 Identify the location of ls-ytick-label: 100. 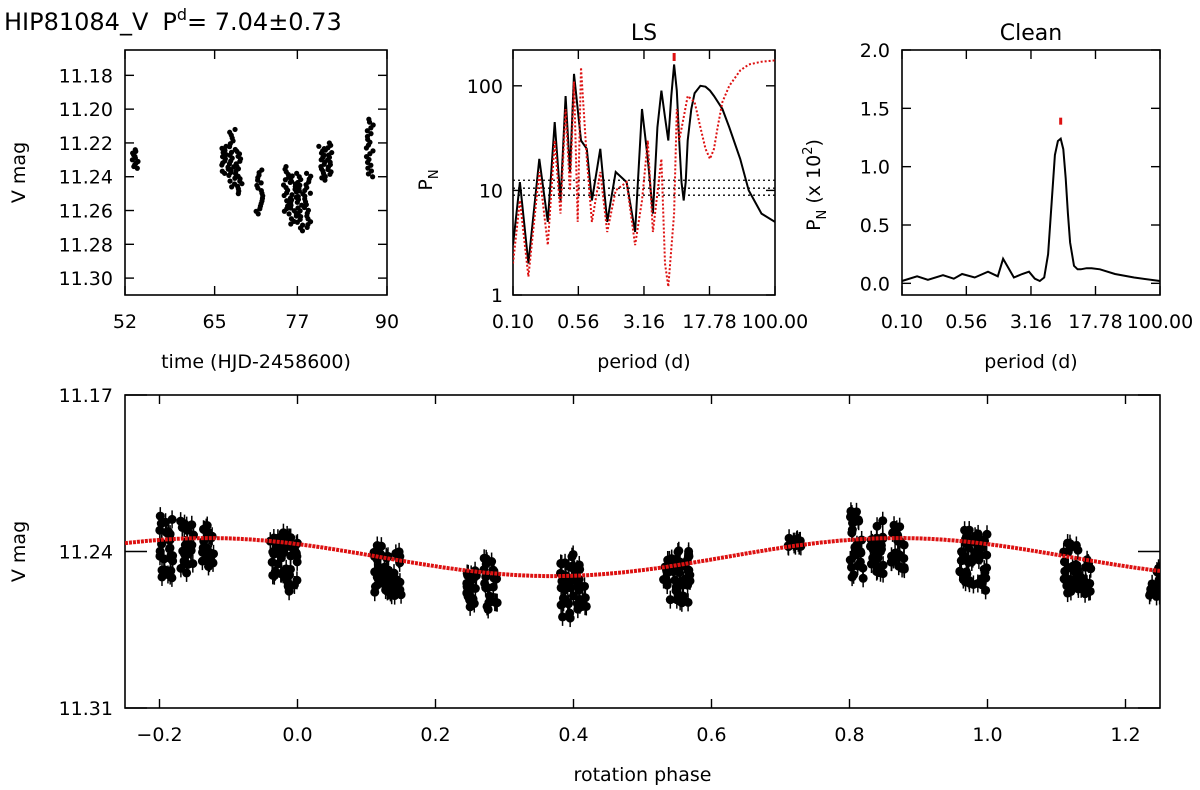
(485, 87).